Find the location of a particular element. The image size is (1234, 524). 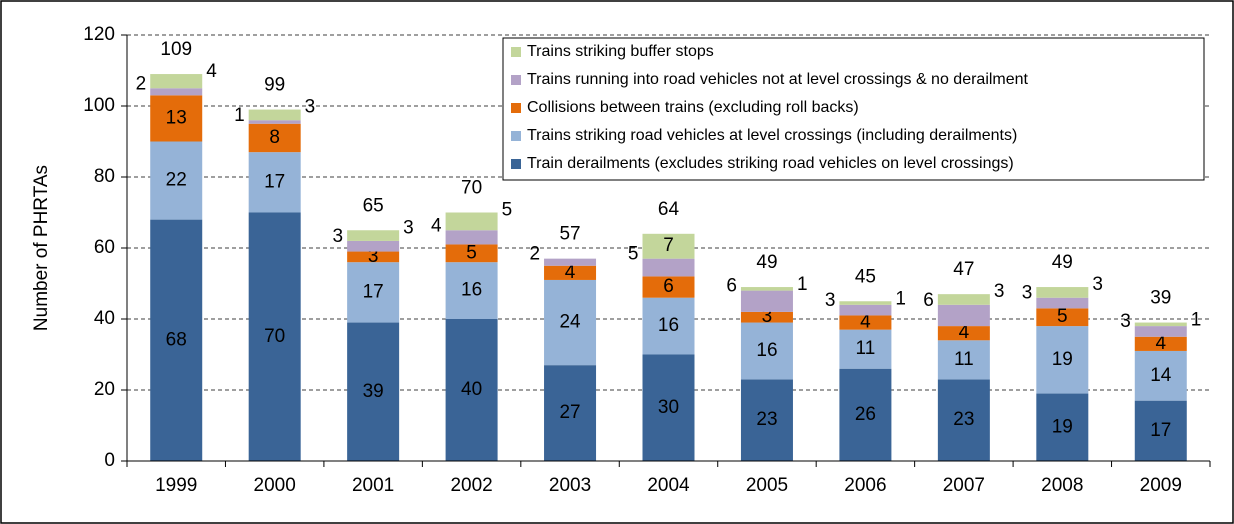

data-label: 11 is located at coordinates (866, 348).